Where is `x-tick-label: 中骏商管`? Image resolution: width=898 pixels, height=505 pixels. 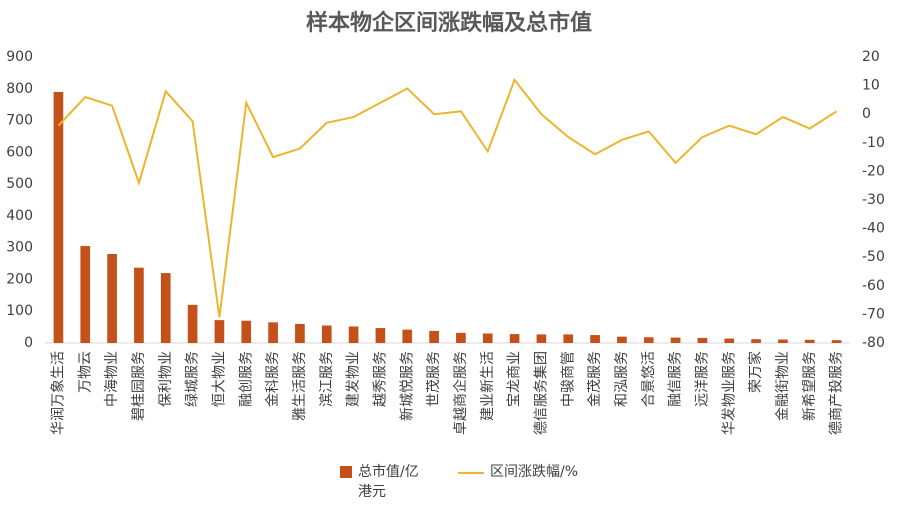 x-tick-label: 中骏商管 is located at coordinates (568, 379).